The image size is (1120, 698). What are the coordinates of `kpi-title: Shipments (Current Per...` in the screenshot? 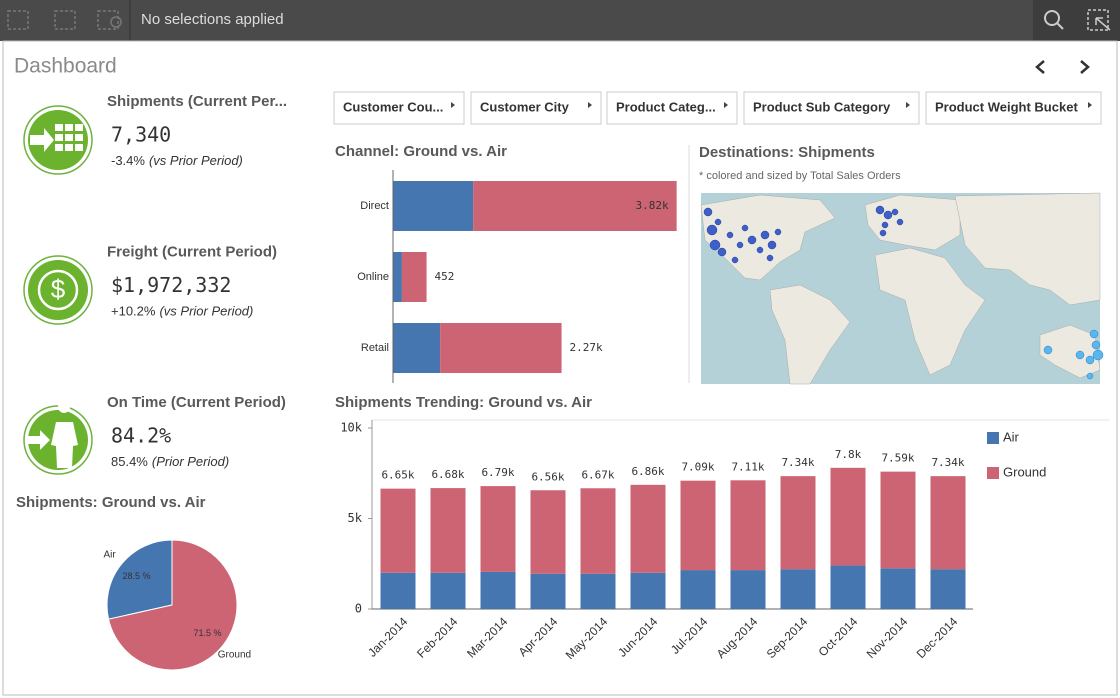 It's located at (197, 101).